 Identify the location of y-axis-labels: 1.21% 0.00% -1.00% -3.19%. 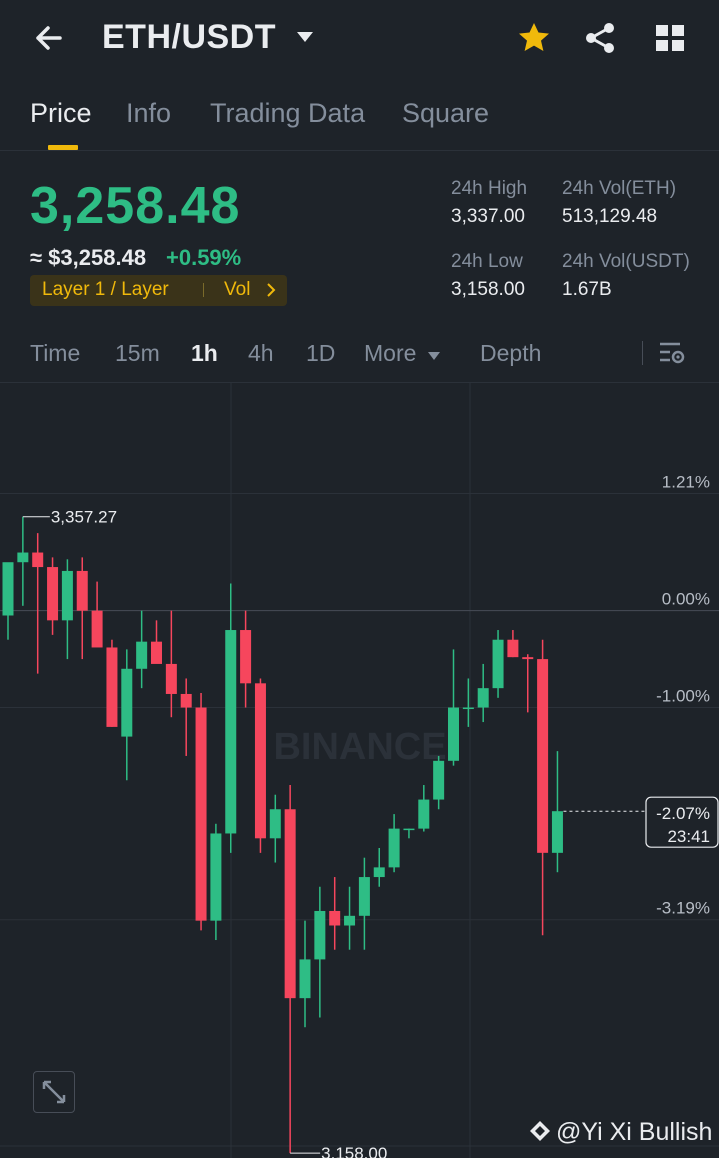
(683, 694).